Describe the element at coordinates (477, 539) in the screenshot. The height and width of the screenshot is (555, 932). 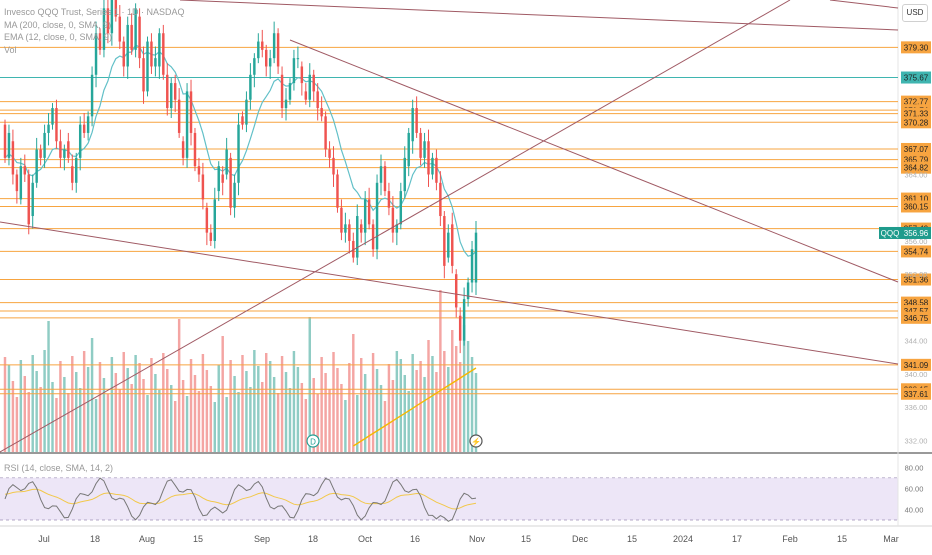
I see `time-tick: Nov` at that location.